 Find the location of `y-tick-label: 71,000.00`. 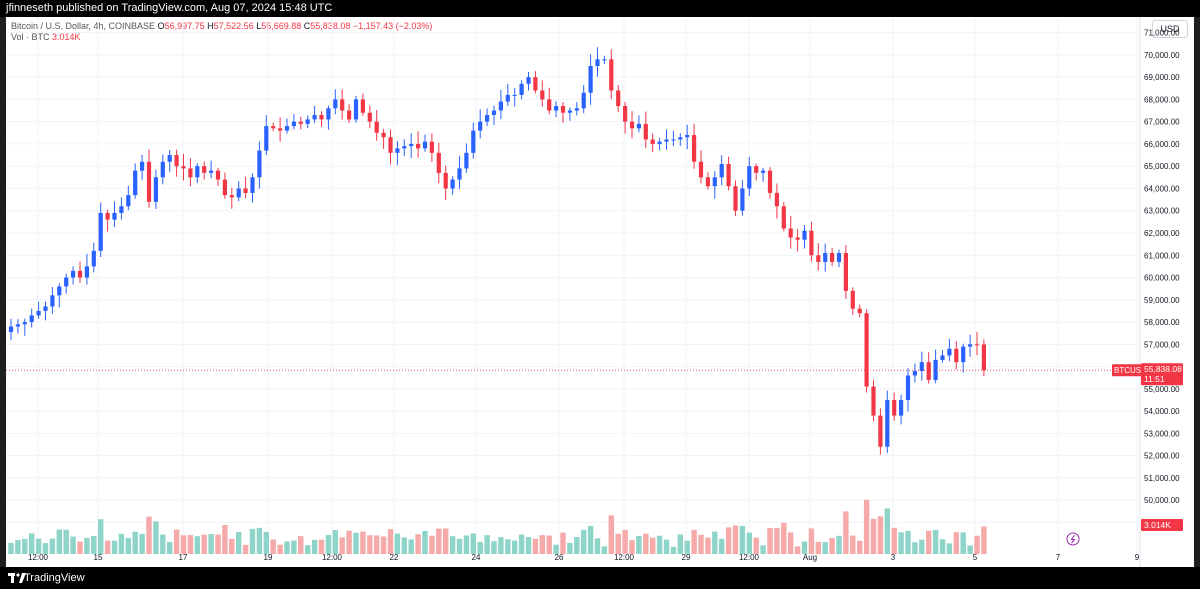

y-tick-label: 71,000.00 is located at coordinates (1162, 33).